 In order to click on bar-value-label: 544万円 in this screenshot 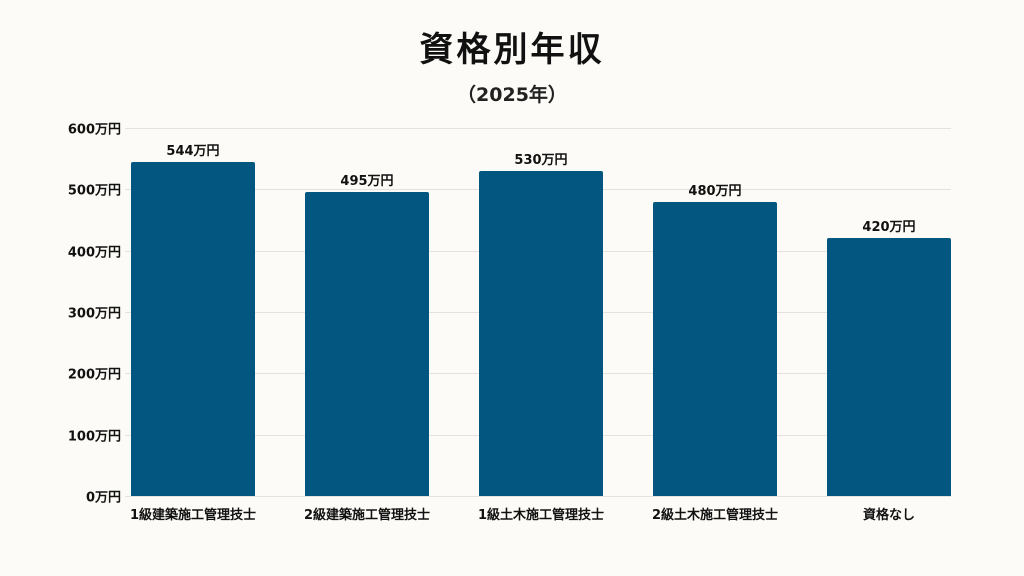, I will do `click(193, 152)`.